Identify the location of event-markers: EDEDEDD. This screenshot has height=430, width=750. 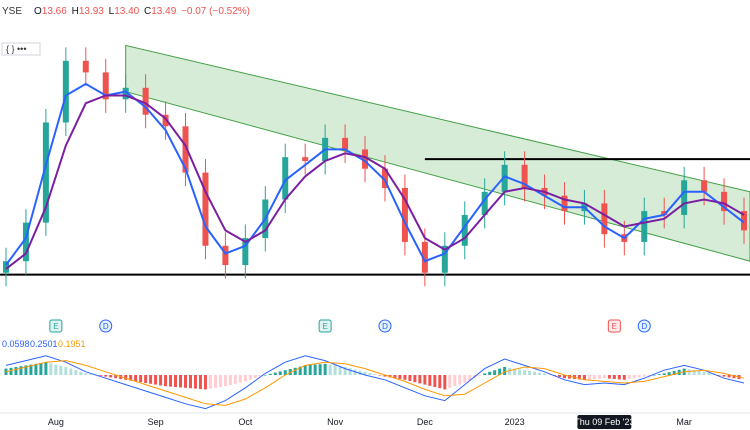
(350, 326).